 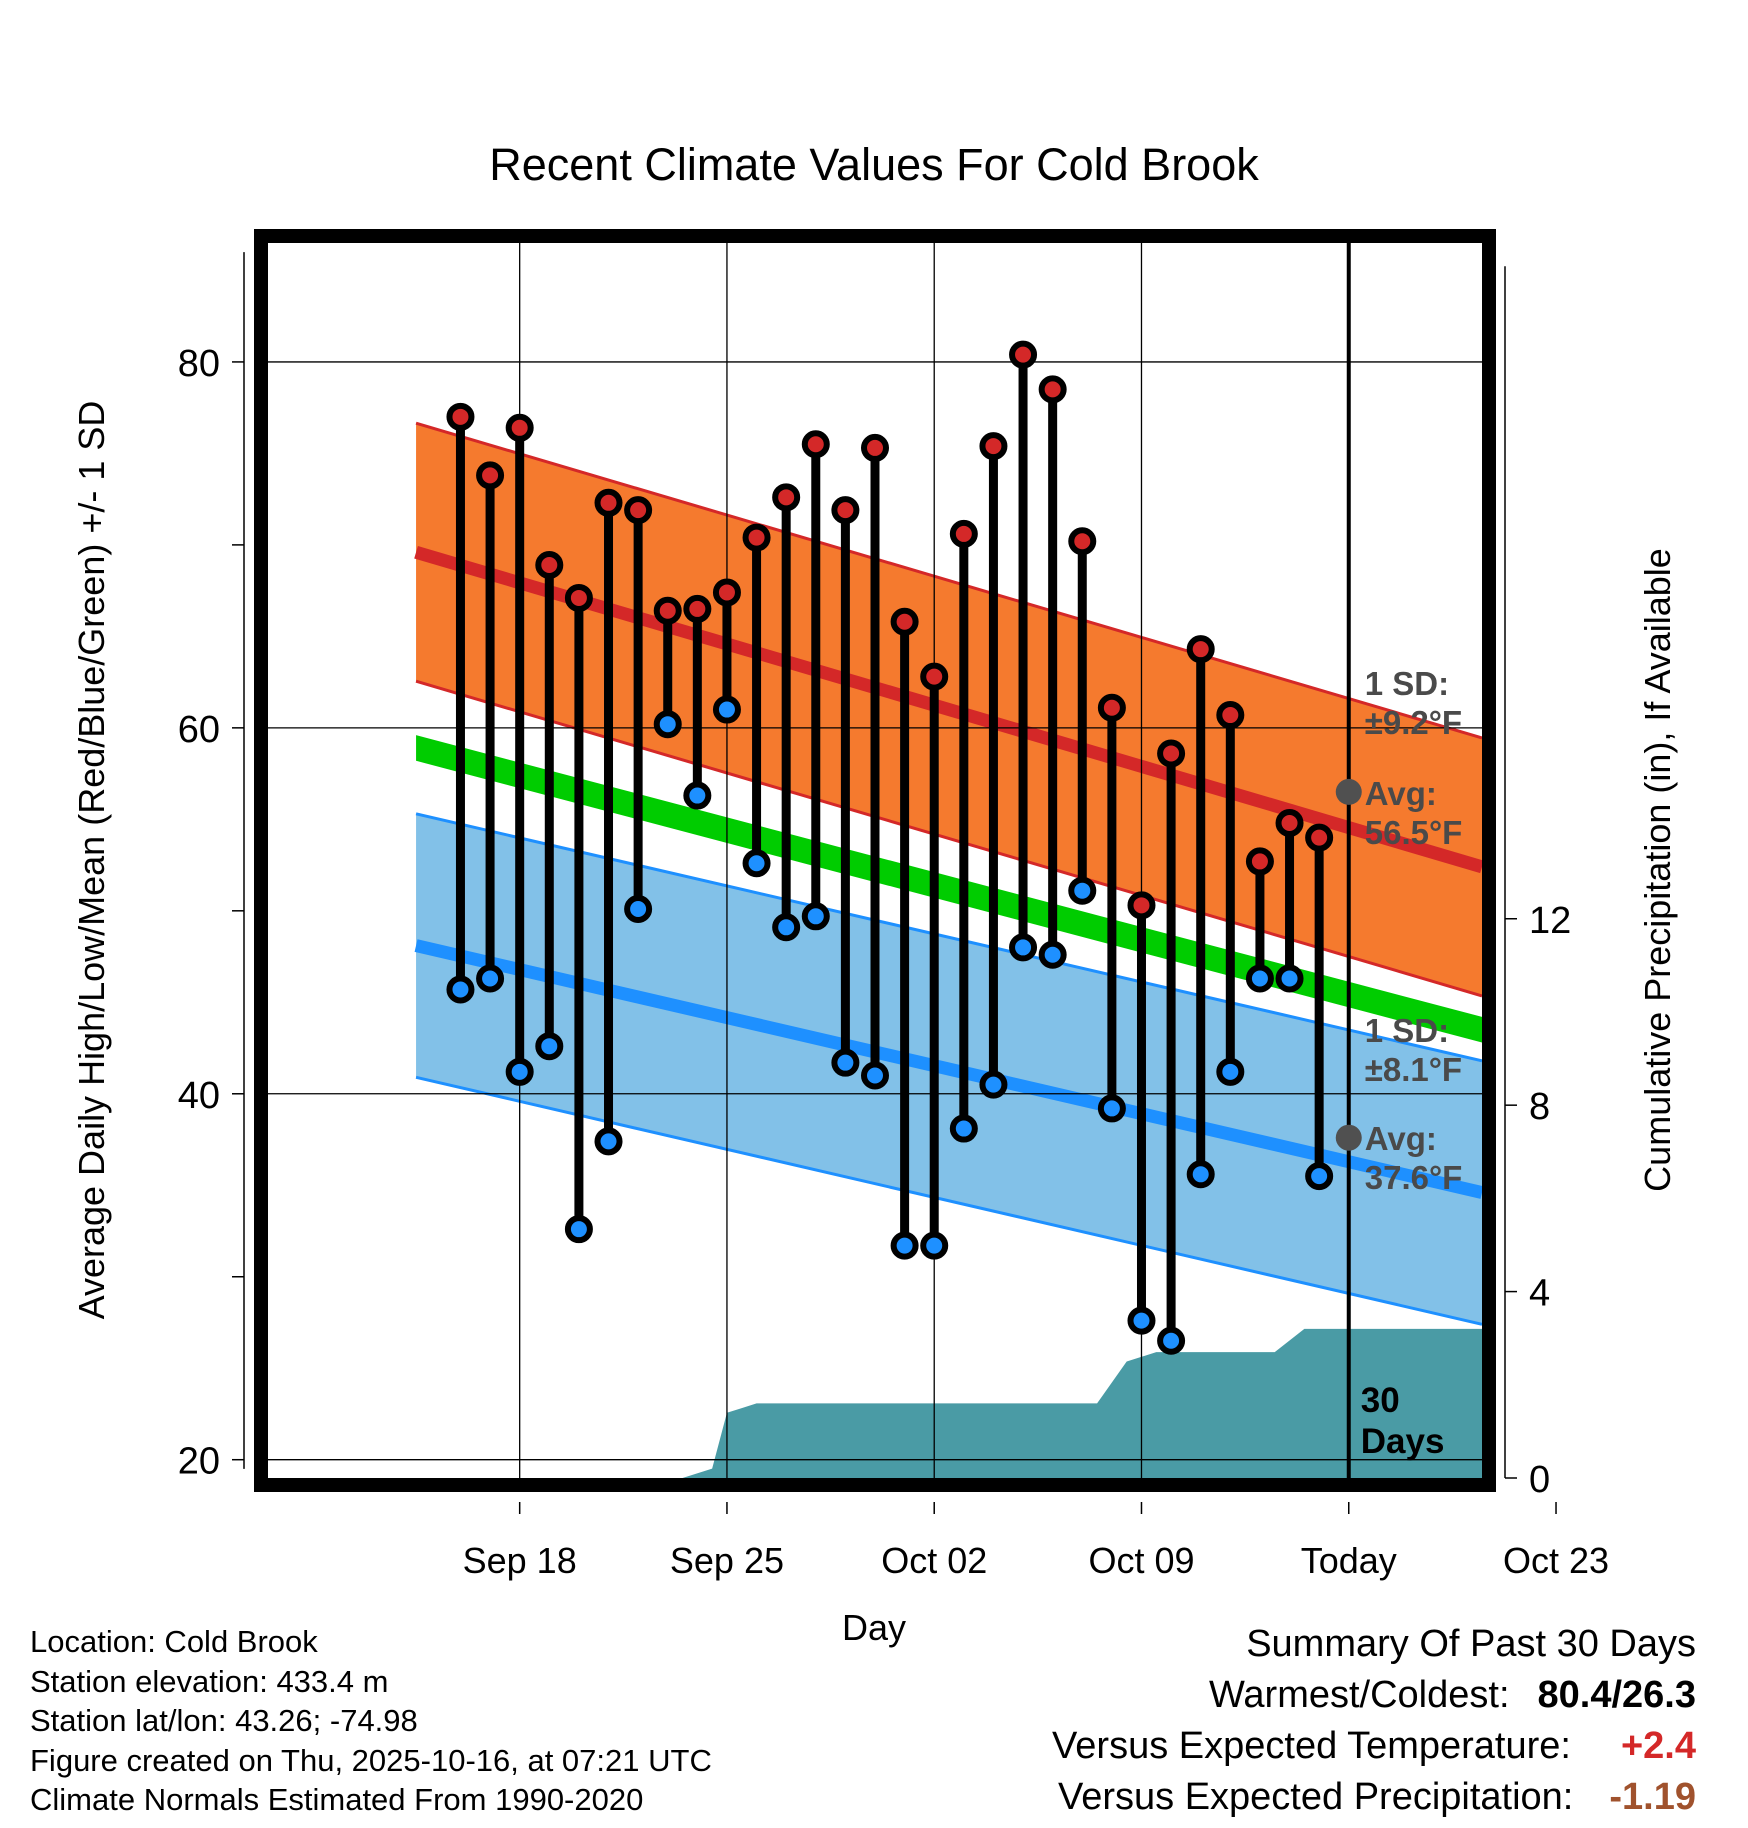 I want to click on x-tick-label: Sep 18, so click(x=520, y=1560).